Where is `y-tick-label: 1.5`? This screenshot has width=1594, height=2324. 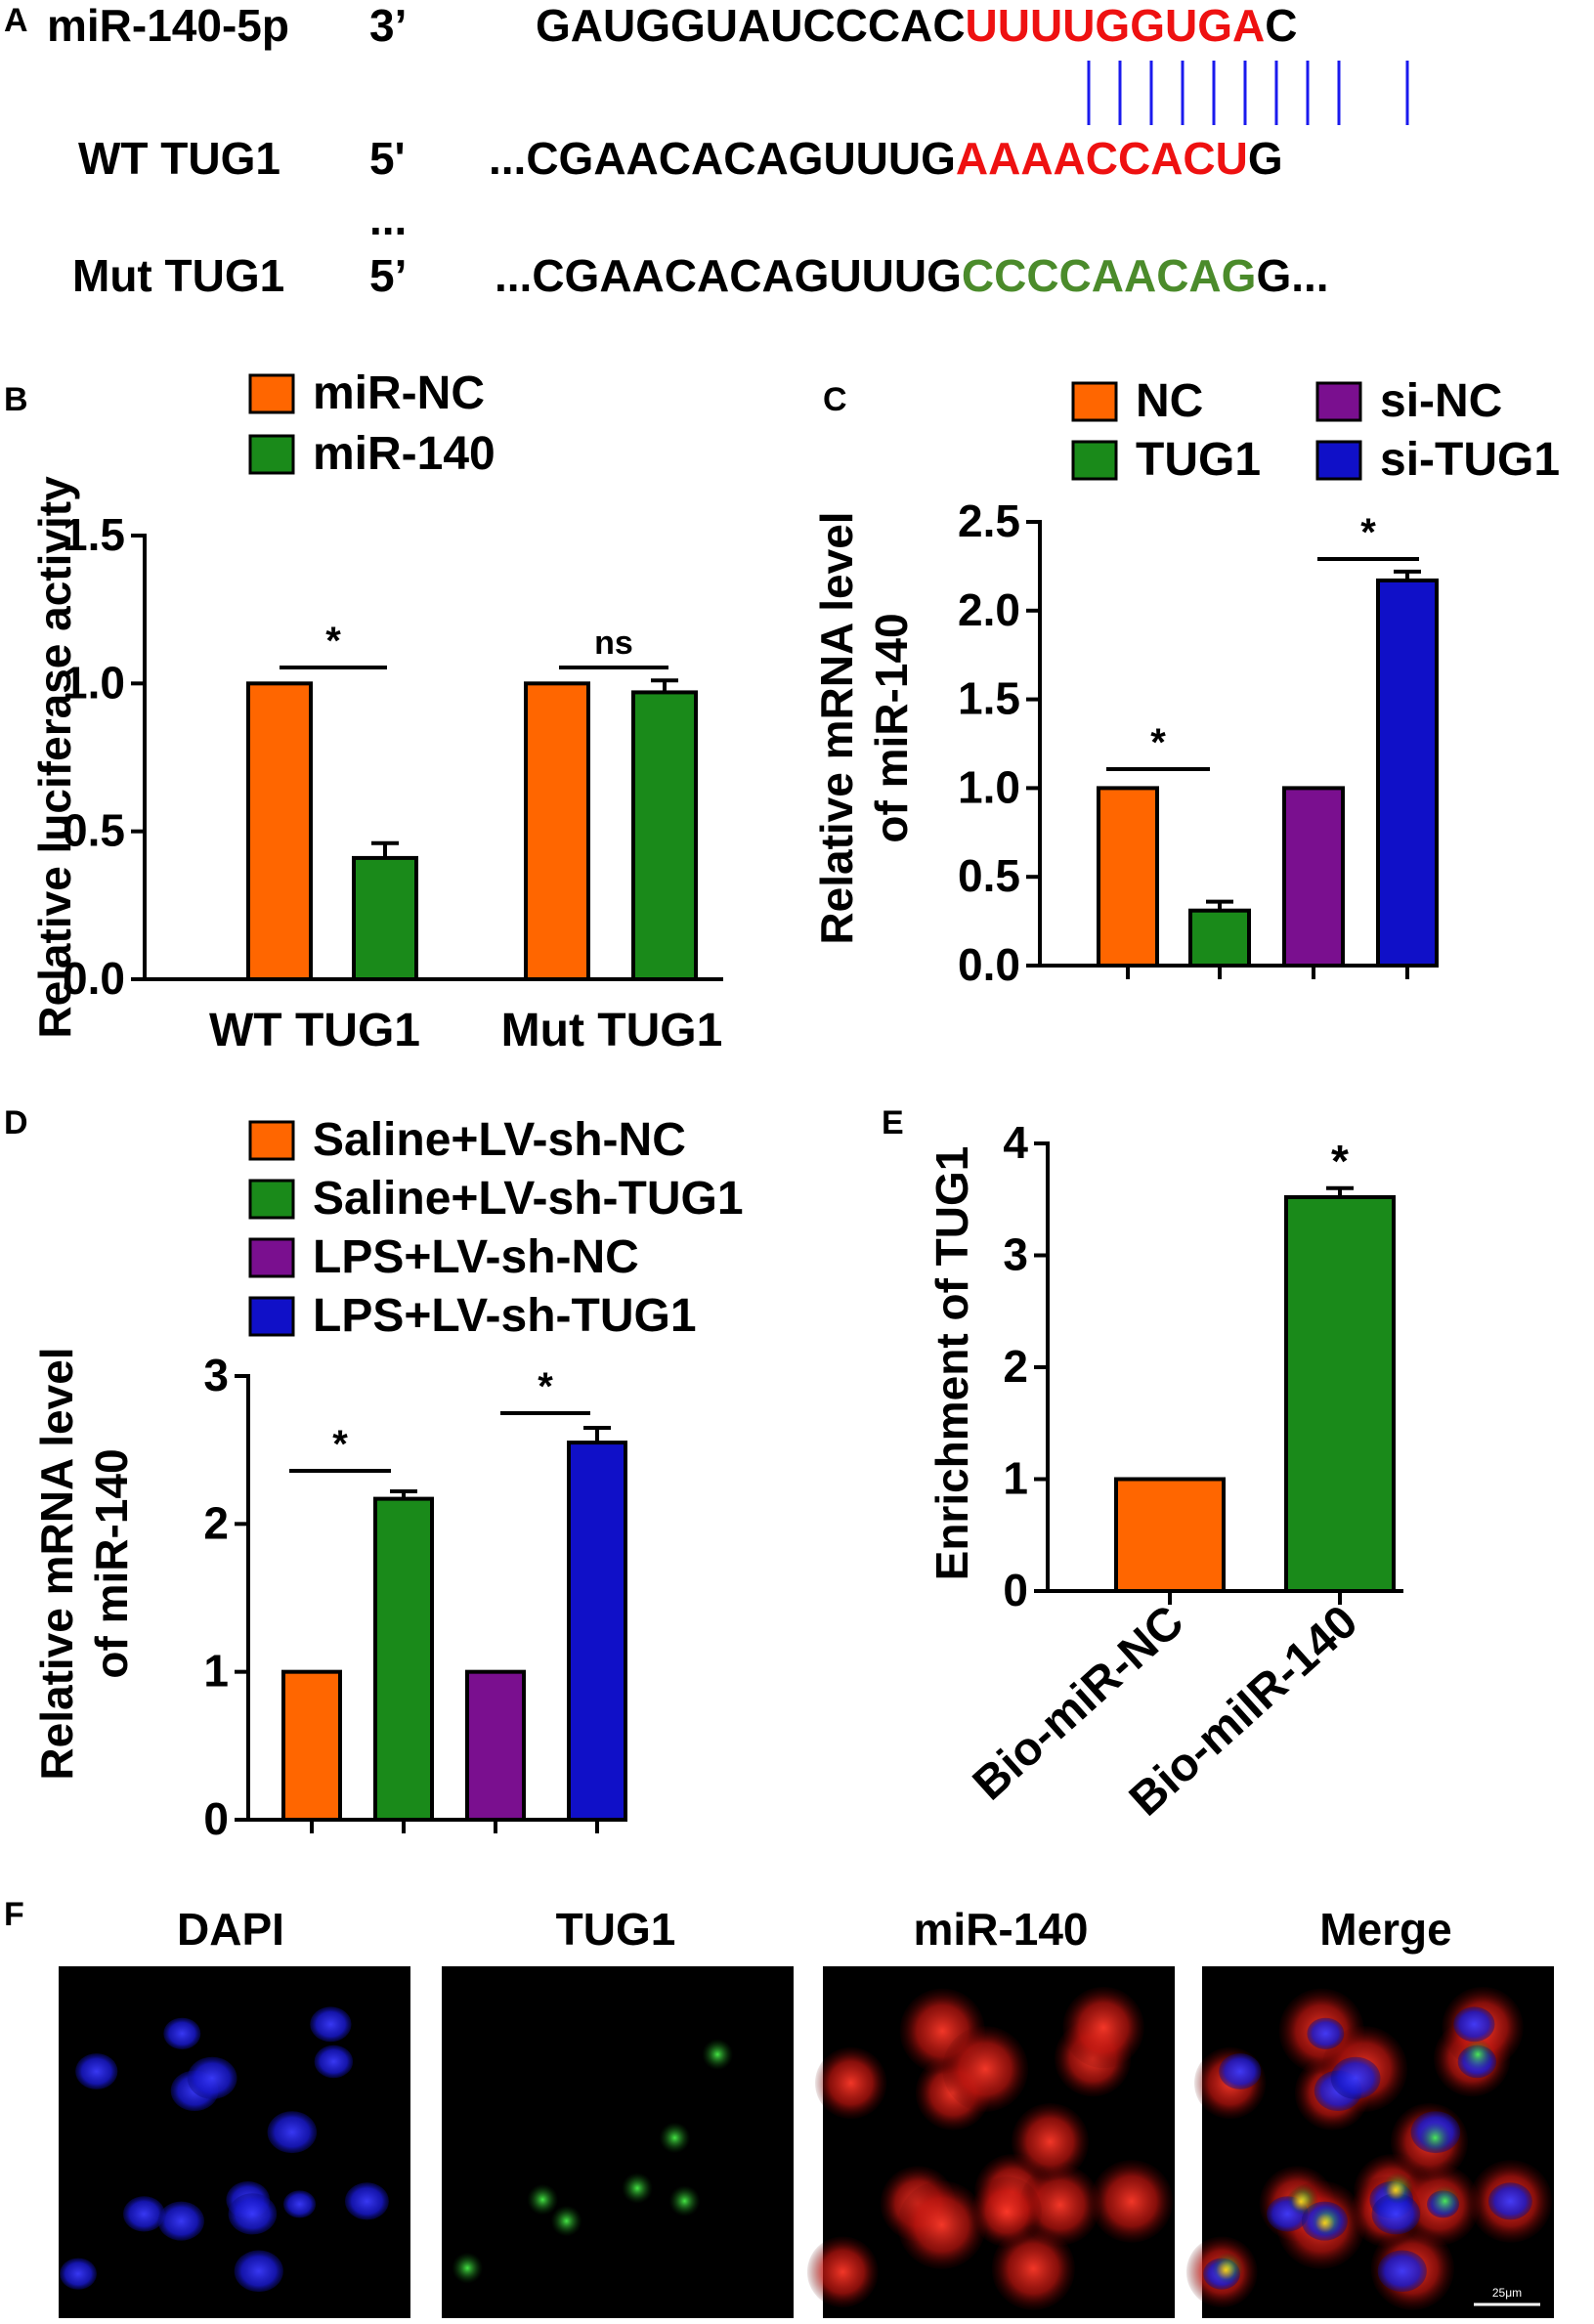 y-tick-label: 1.5 is located at coordinates (989, 698).